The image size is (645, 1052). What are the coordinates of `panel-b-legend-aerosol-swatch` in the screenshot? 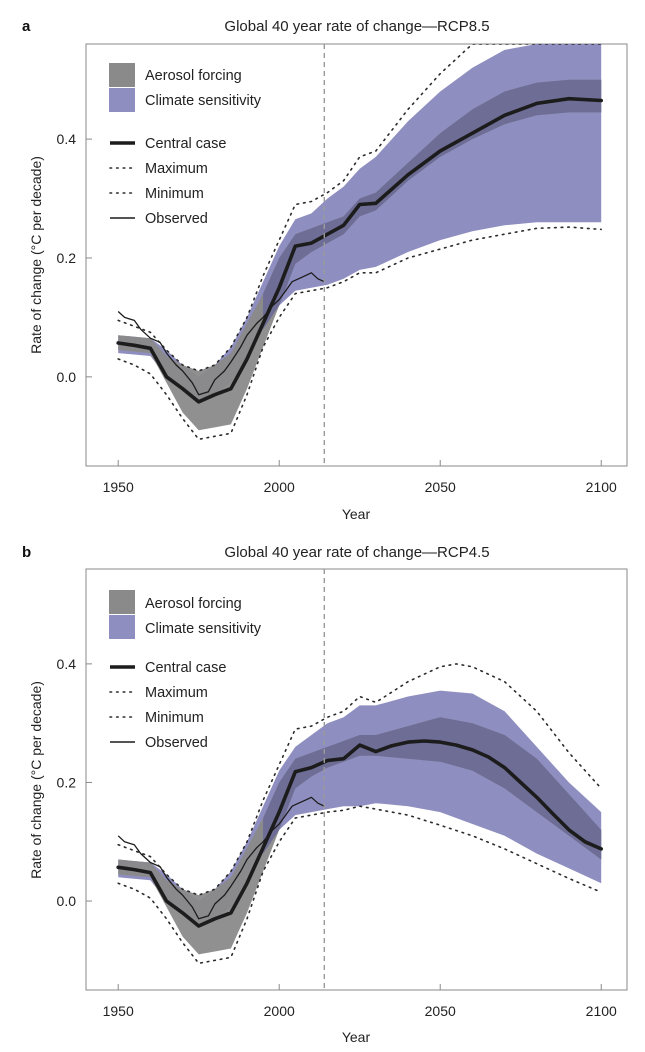 It's located at (122, 602).